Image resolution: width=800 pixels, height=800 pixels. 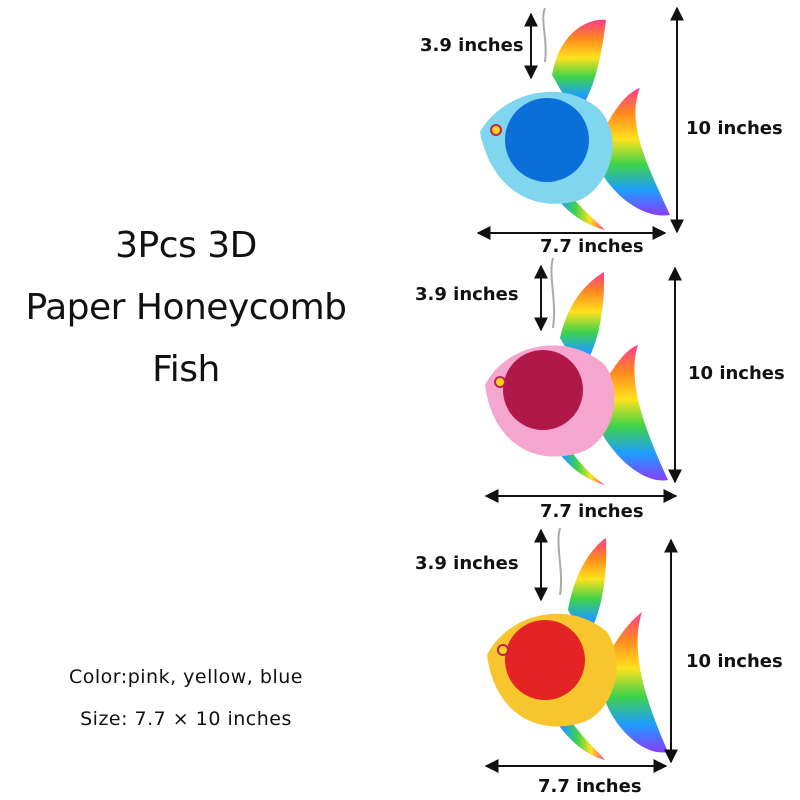 I want to click on fish-pink, so click(x=583, y=380).